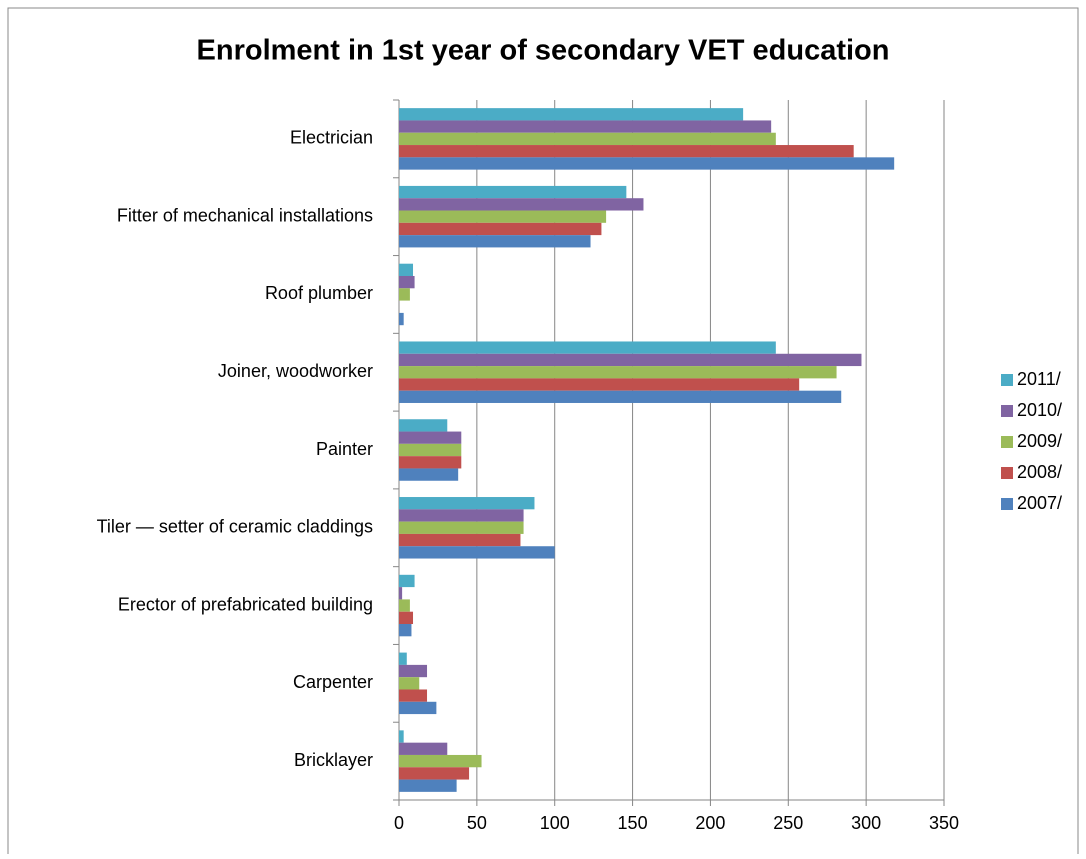 The image size is (1086, 859). I want to click on x-tick-label: 150, so click(633, 823).